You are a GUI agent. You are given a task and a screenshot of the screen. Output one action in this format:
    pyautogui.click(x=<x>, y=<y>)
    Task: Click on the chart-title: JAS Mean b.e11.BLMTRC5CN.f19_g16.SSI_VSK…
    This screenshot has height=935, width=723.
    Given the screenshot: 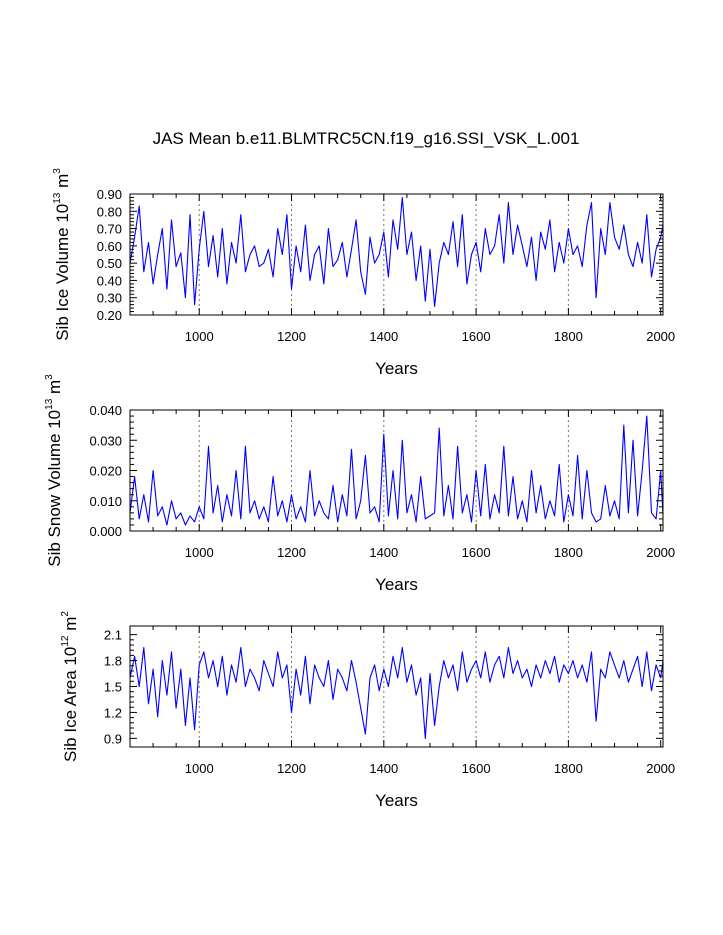 What is the action you would take?
    pyautogui.click(x=366, y=138)
    